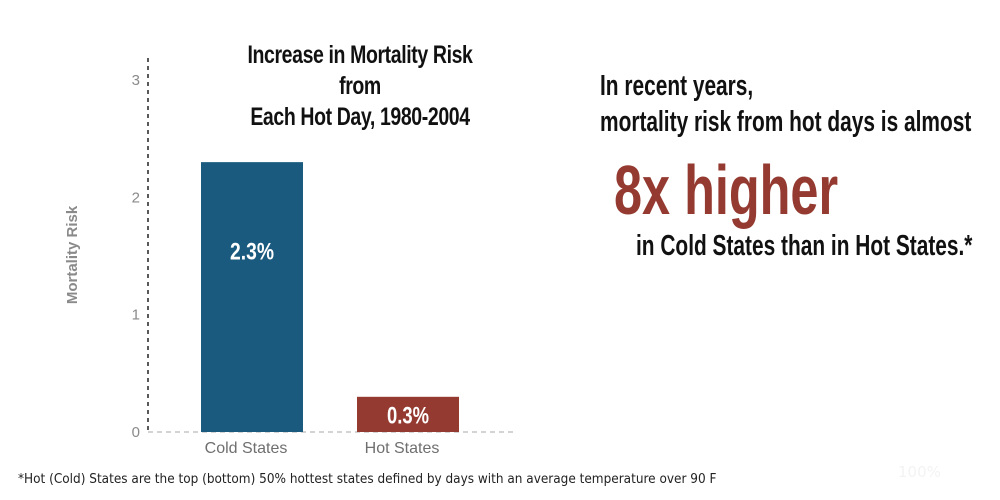 This screenshot has width=1000, height=500. I want to click on x-category-label: Cold States, so click(246, 448).